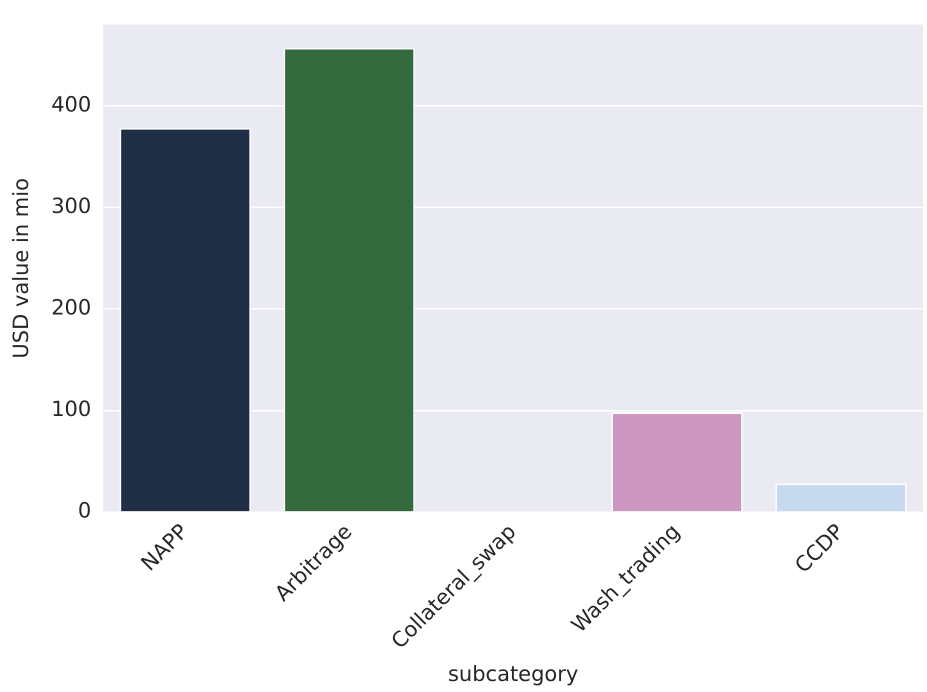 Image resolution: width=927 pixels, height=692 pixels. What do you see at coordinates (71, 206) in the screenshot?
I see `y-tick-label: 300` at bounding box center [71, 206].